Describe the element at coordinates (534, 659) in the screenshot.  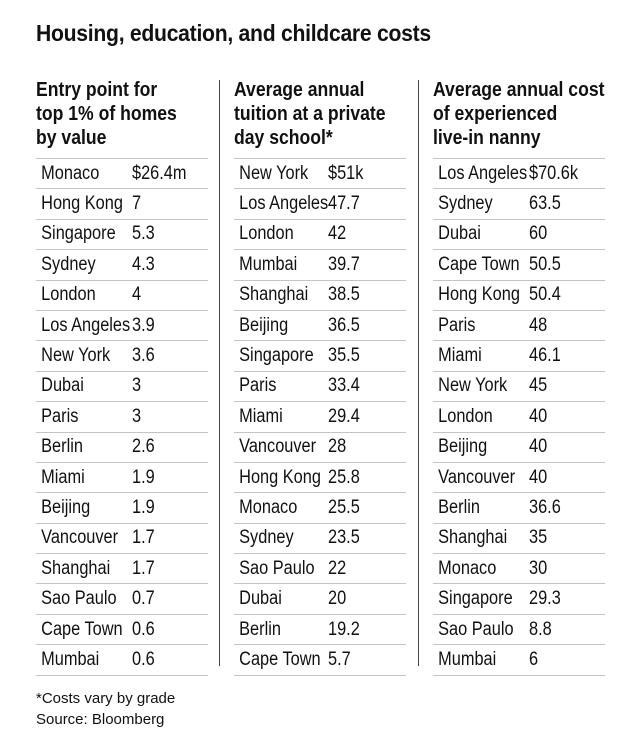
I see `value-cell: 6` at that location.